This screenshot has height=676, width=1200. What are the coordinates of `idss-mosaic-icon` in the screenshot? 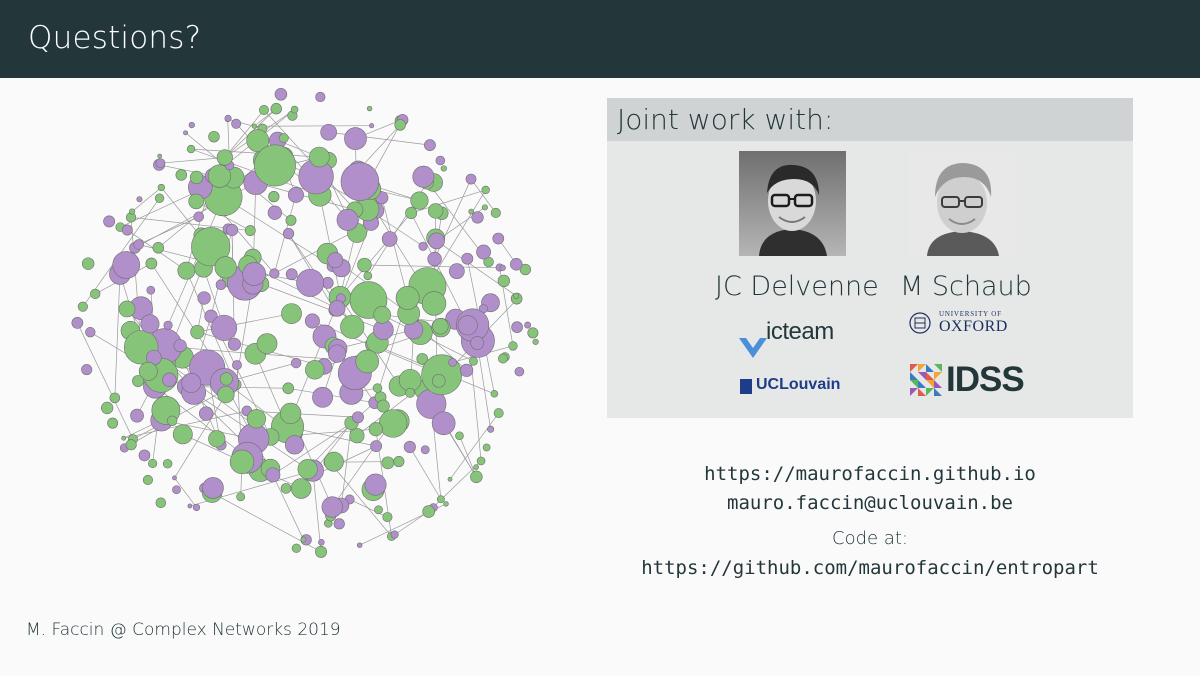 It's located at (926, 380).